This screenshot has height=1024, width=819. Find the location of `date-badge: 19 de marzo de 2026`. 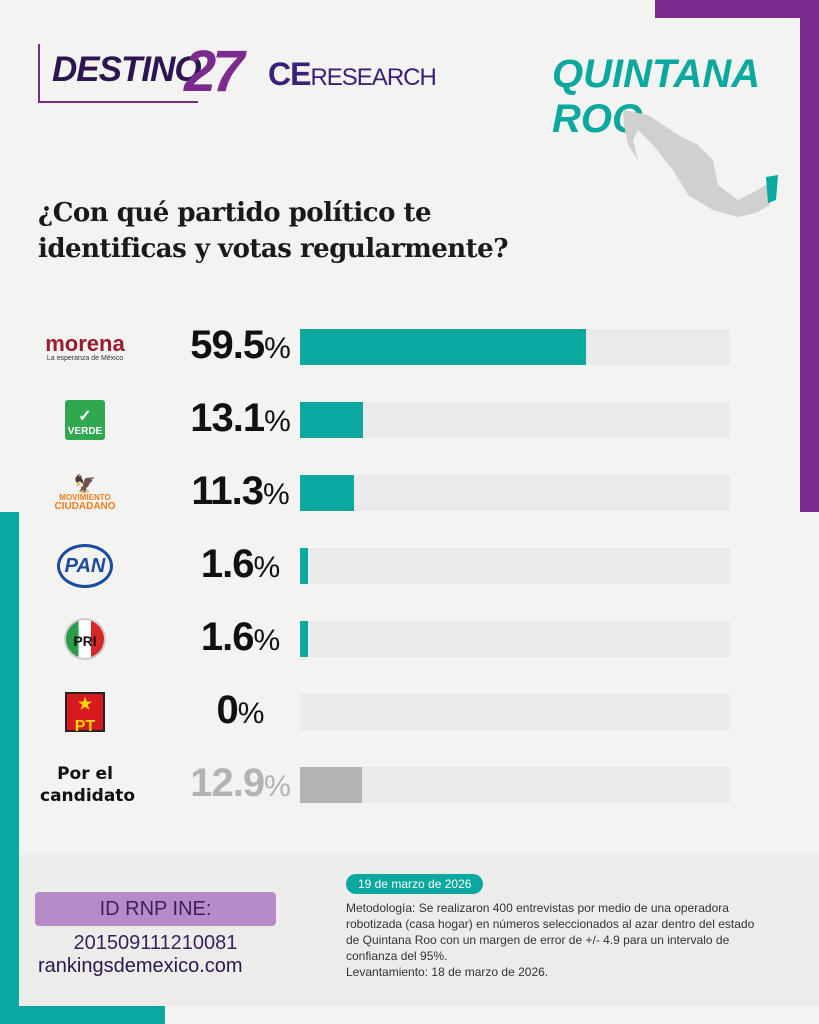

date-badge: 19 de marzo de 2026 is located at coordinates (415, 884).